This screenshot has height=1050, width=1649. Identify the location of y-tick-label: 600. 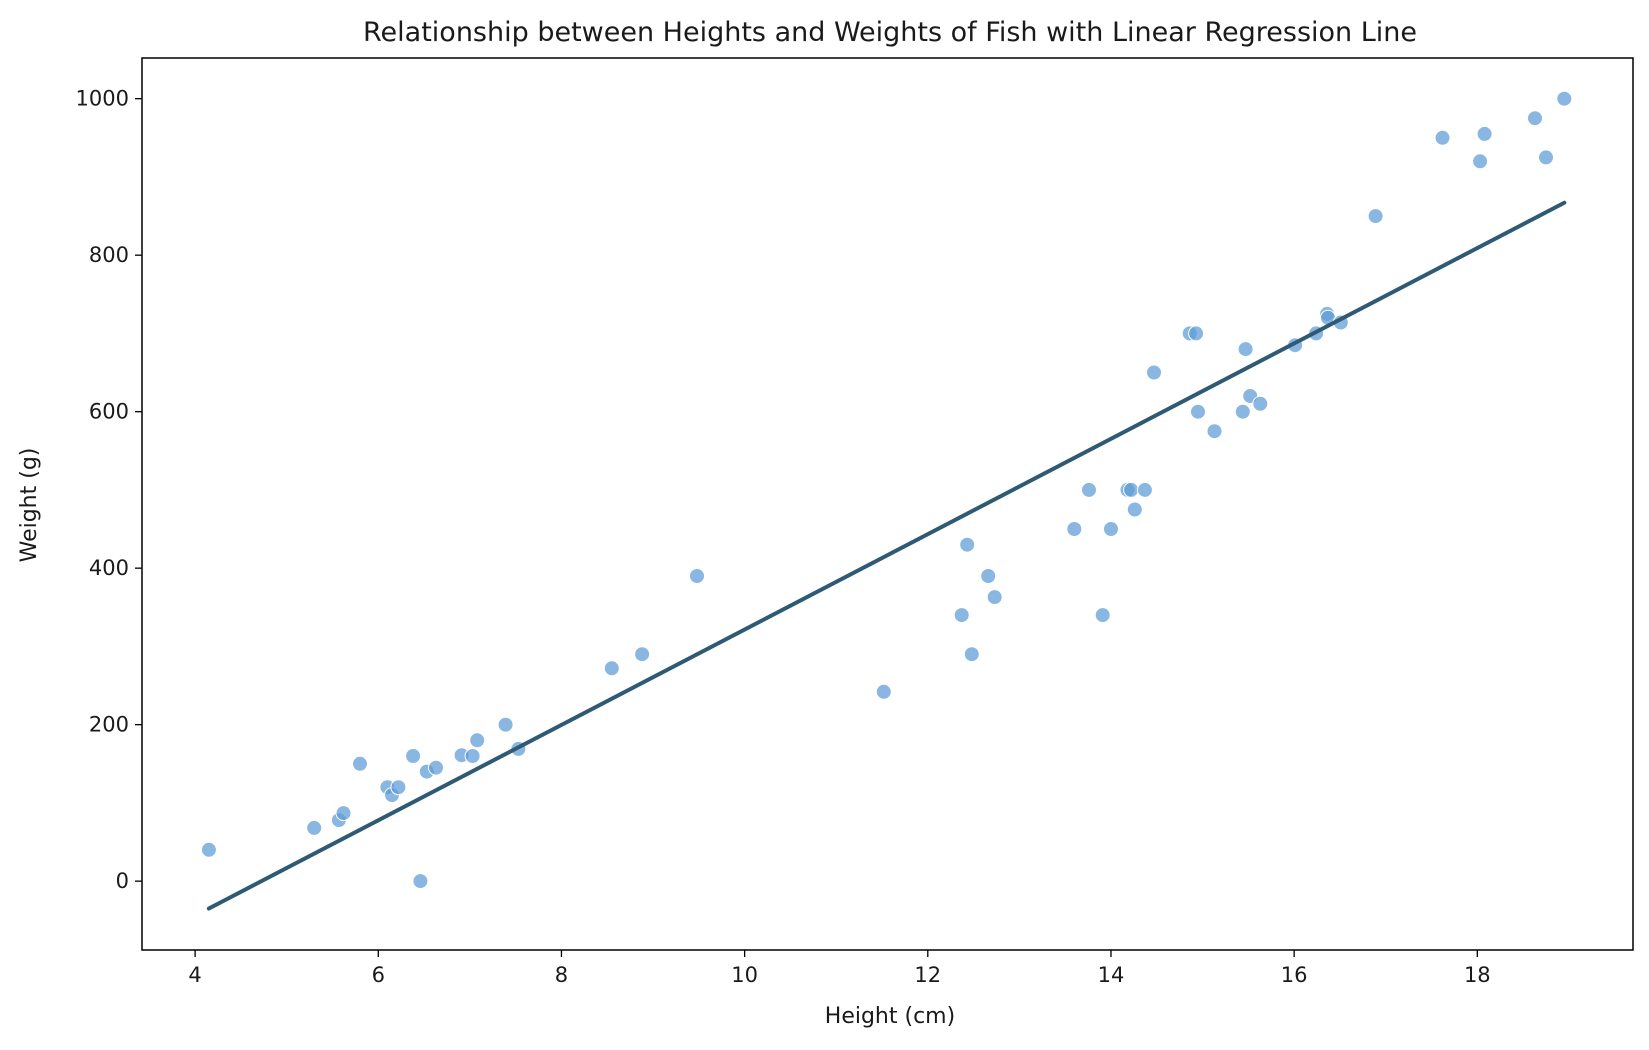
(109, 412).